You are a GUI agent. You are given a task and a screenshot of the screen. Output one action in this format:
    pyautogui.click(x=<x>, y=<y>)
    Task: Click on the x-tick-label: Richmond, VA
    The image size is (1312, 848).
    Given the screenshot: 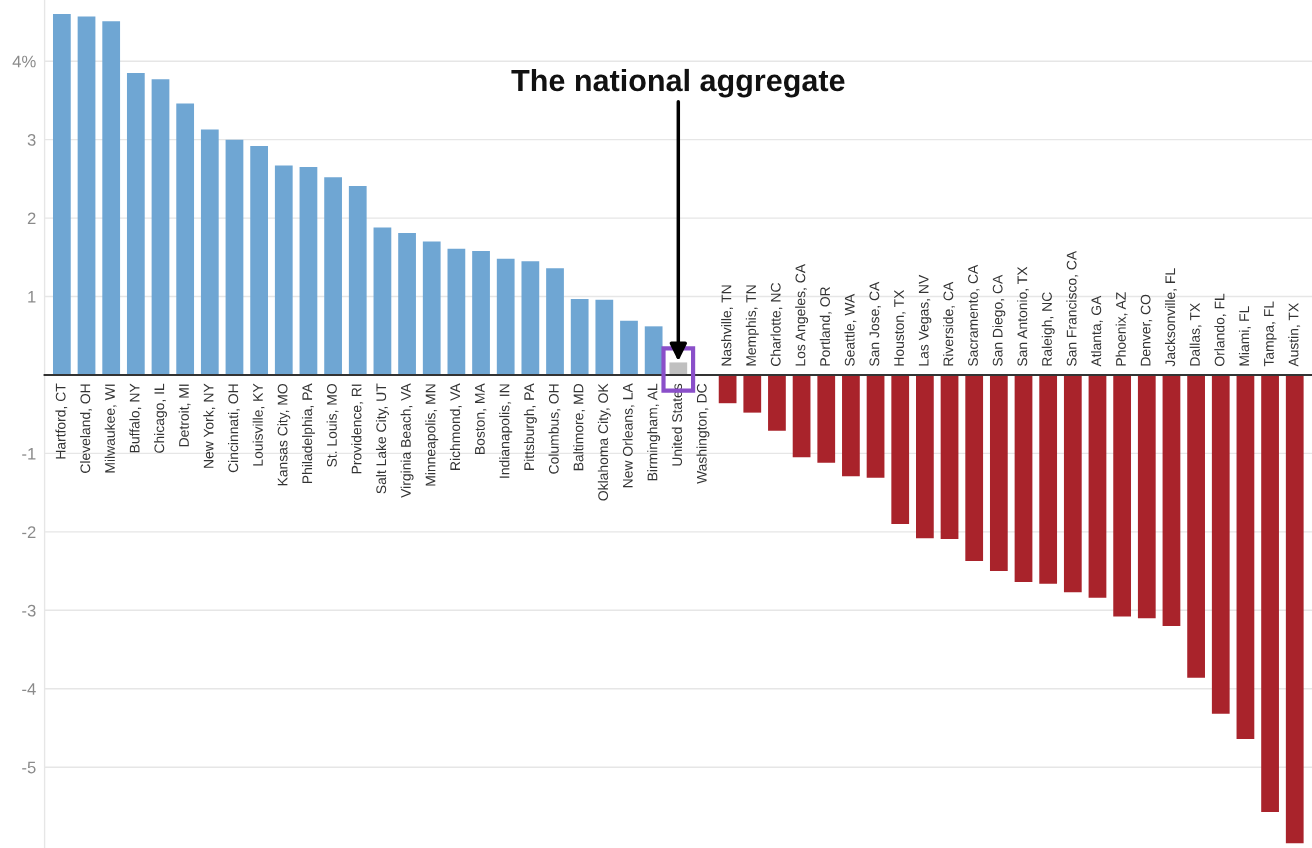 What is the action you would take?
    pyautogui.click(x=455, y=426)
    